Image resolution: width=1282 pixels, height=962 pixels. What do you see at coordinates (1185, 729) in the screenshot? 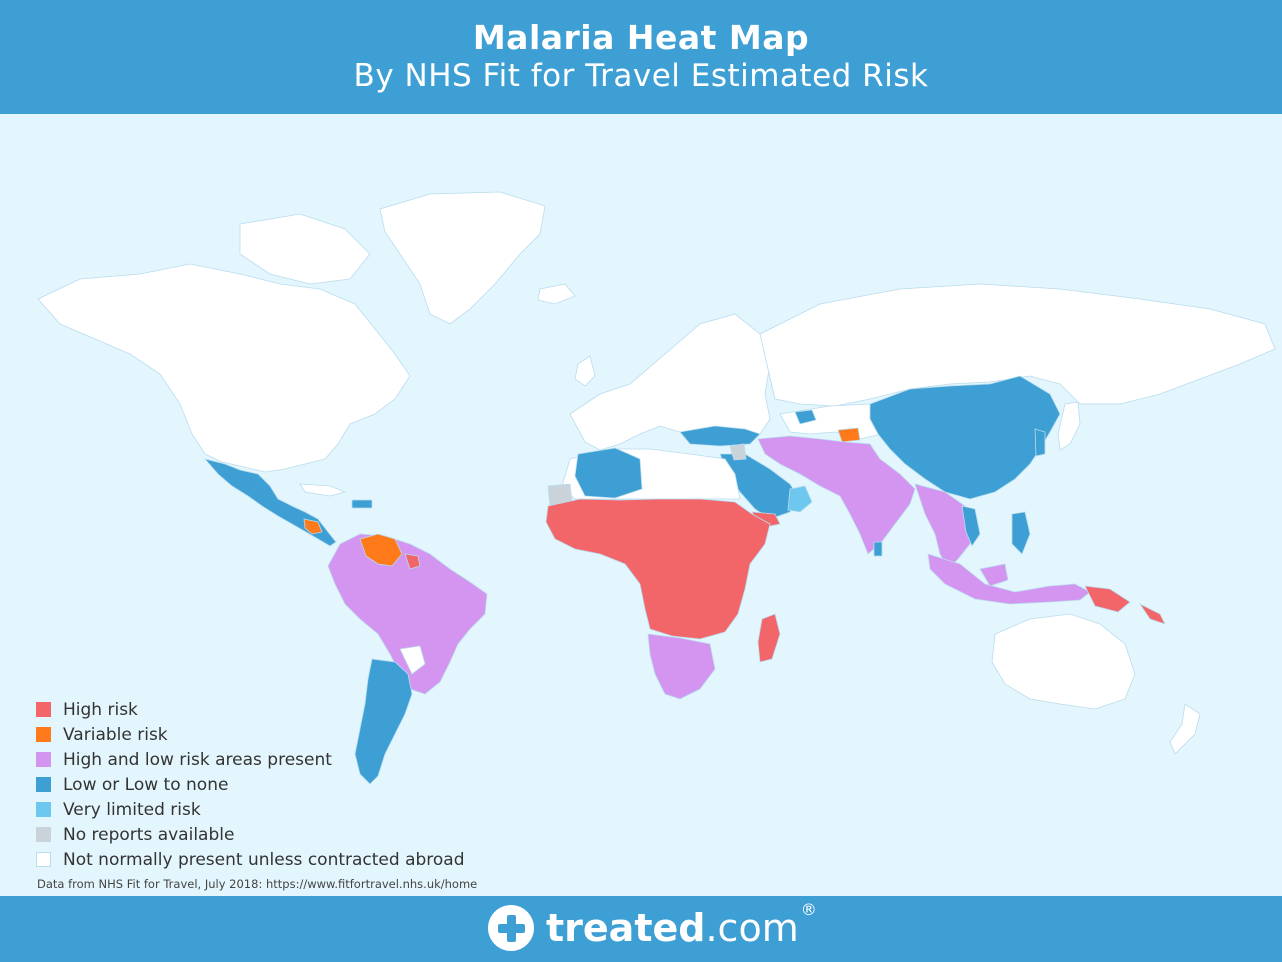
I see `region-new-zealand` at bounding box center [1185, 729].